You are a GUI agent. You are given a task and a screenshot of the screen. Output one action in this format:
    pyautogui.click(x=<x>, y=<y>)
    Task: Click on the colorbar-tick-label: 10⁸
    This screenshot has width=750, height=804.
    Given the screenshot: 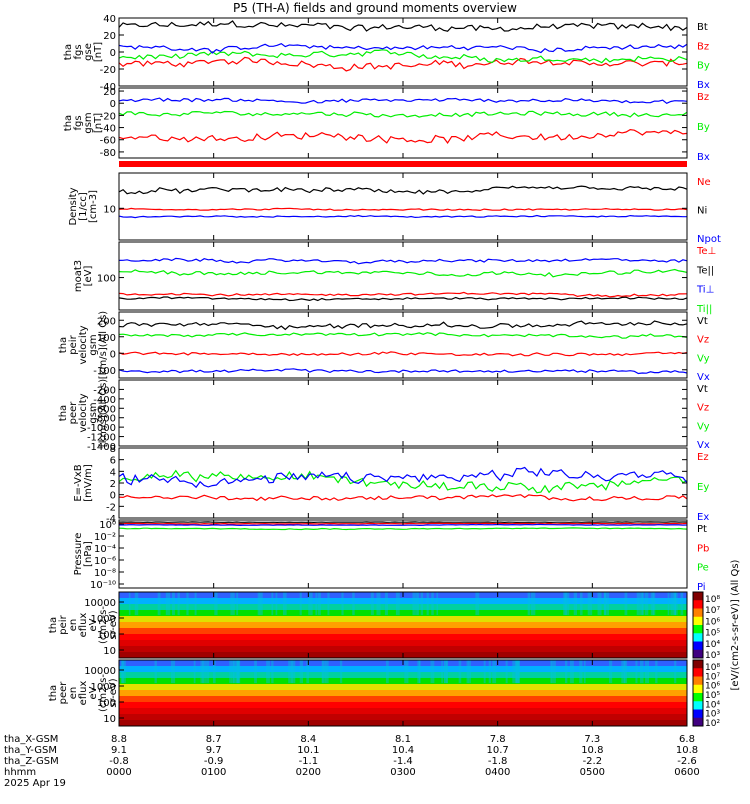 What is the action you would take?
    pyautogui.click(x=712, y=668)
    